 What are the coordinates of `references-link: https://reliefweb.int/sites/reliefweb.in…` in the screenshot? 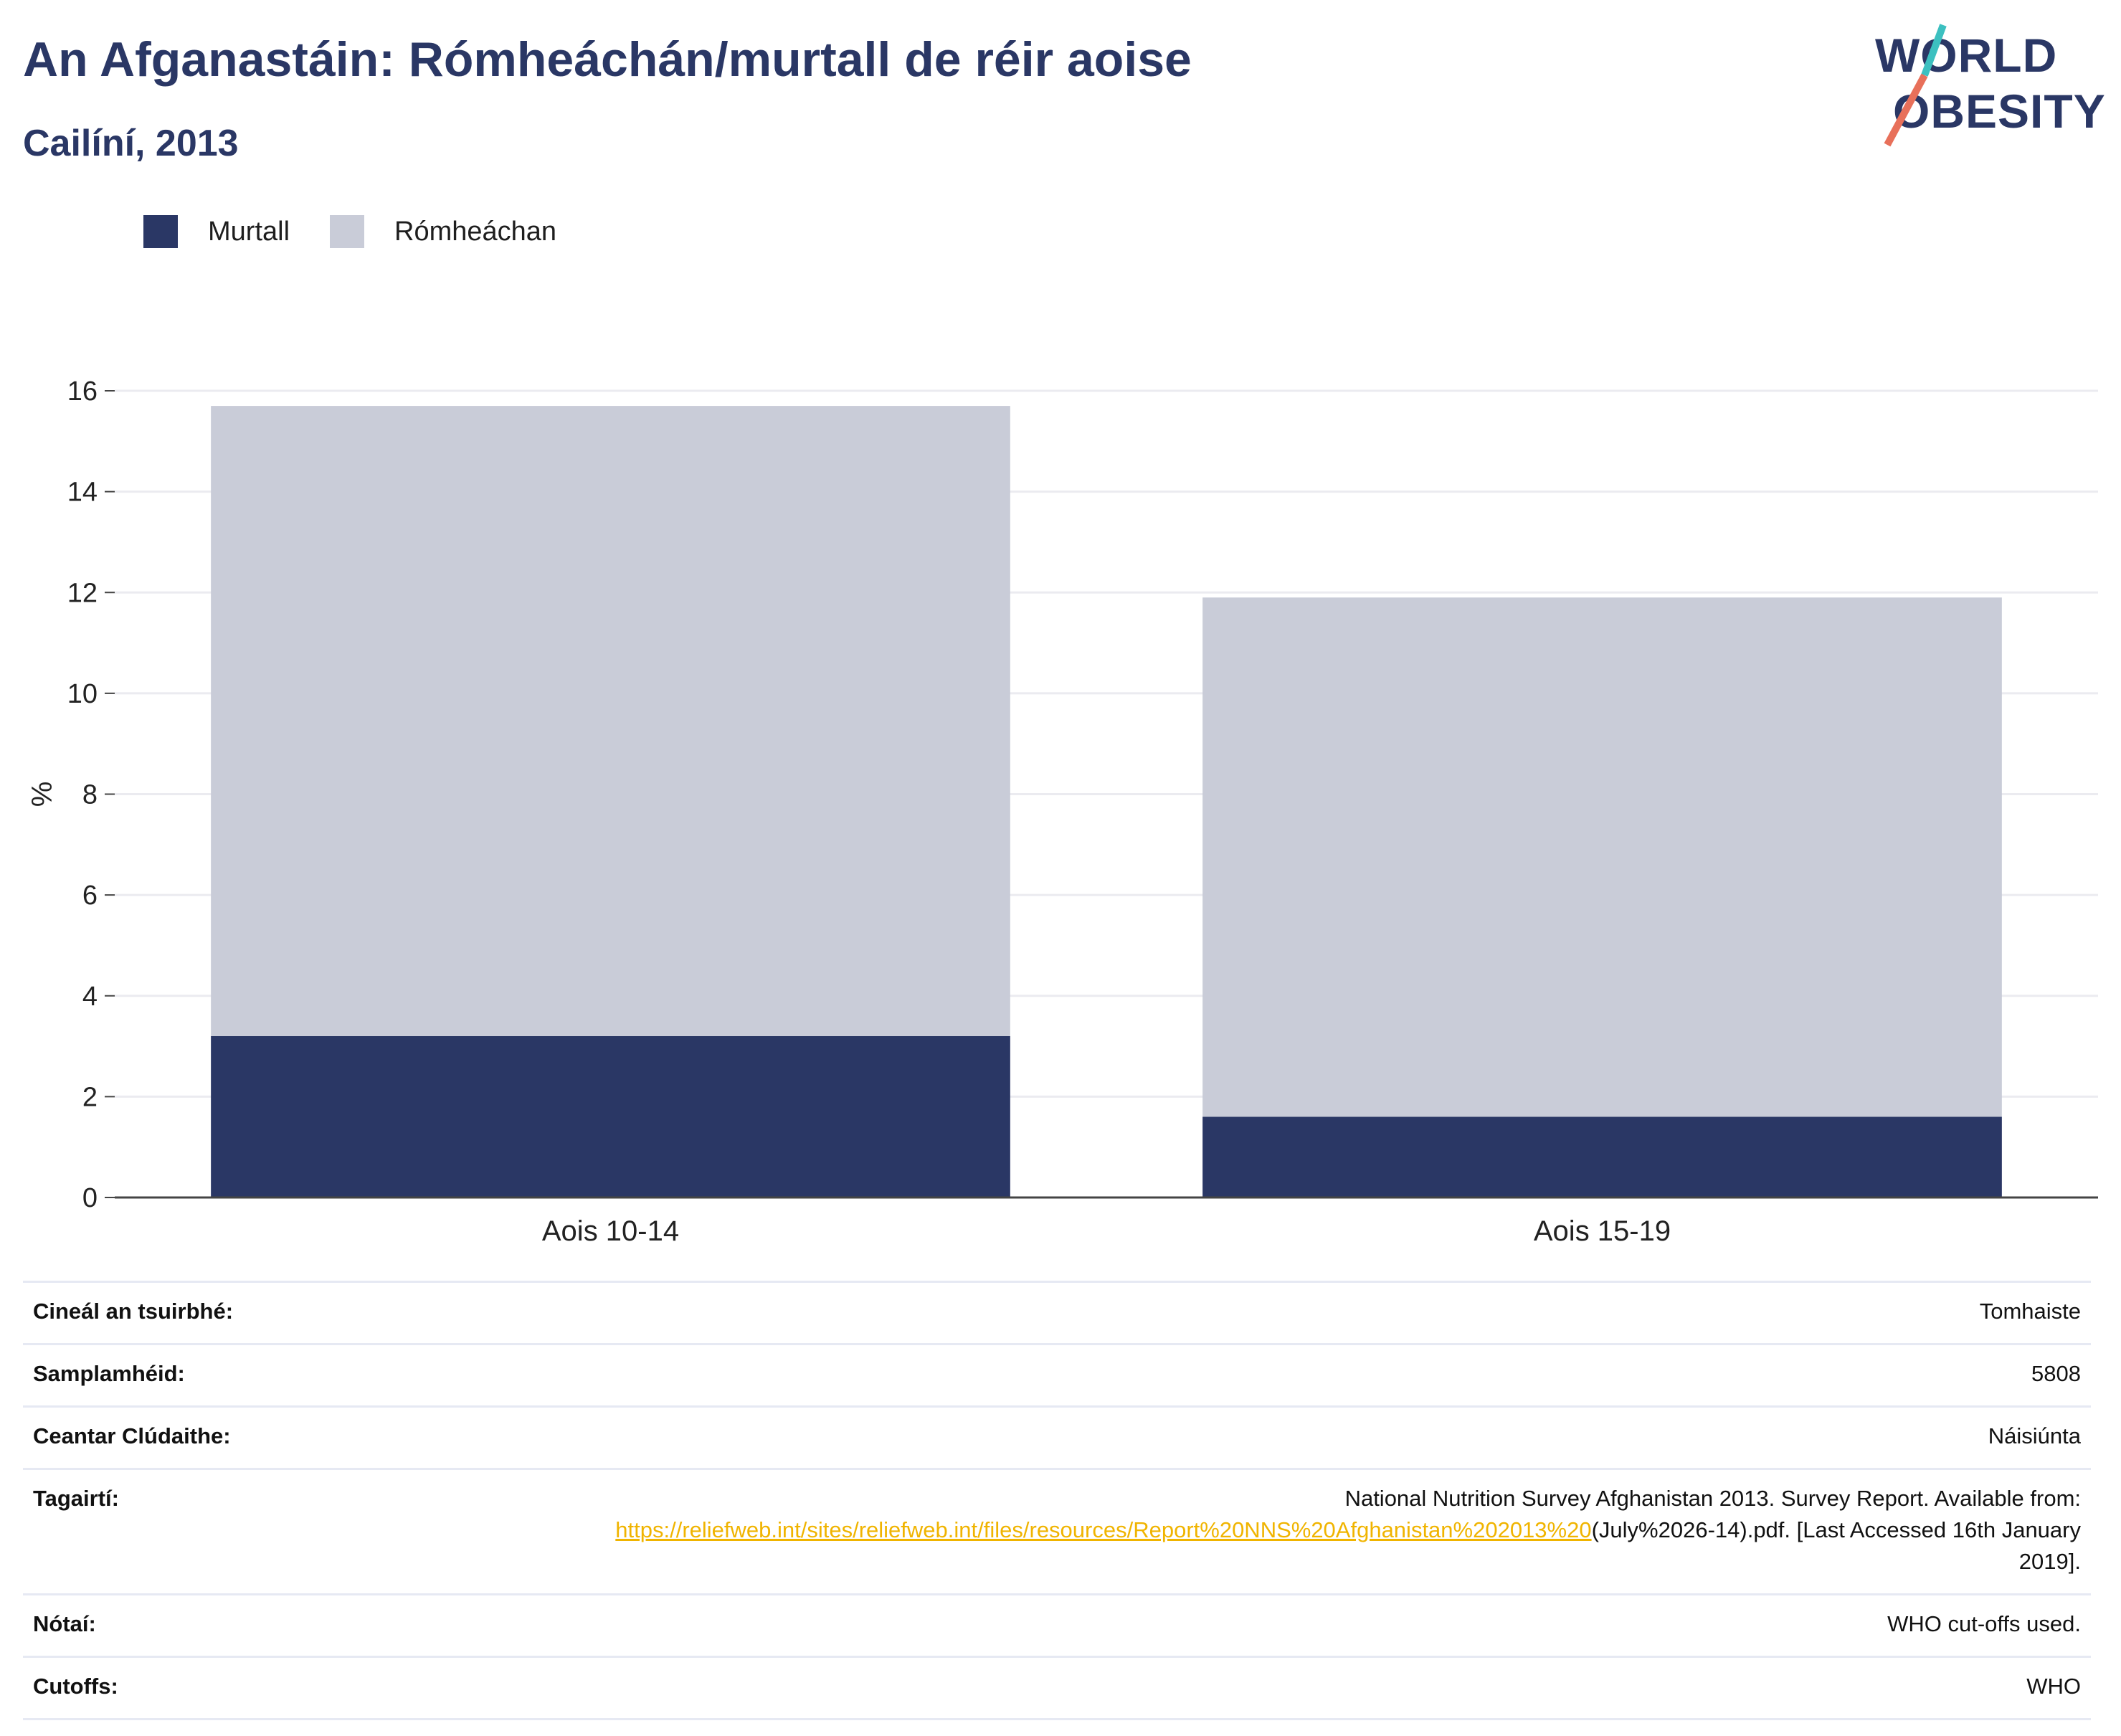 It's located at (1103, 1530).